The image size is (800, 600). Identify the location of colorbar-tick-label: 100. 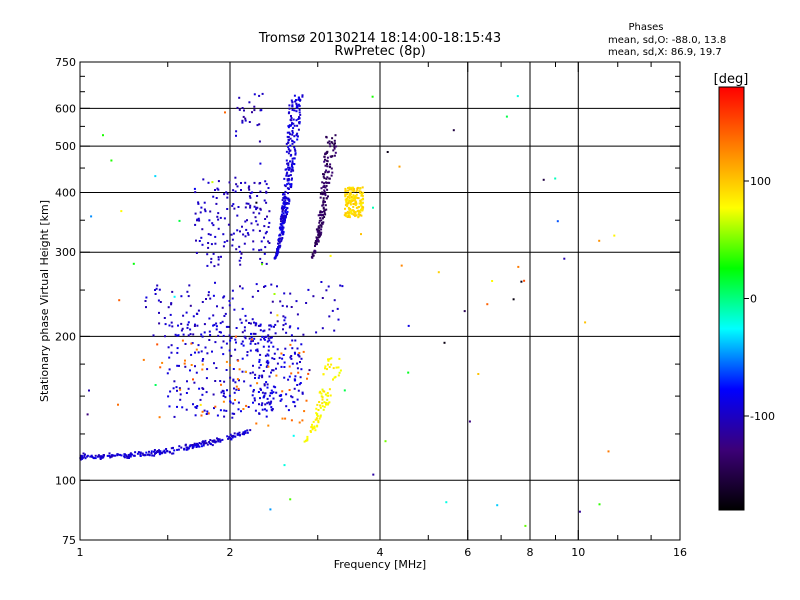
(760, 181).